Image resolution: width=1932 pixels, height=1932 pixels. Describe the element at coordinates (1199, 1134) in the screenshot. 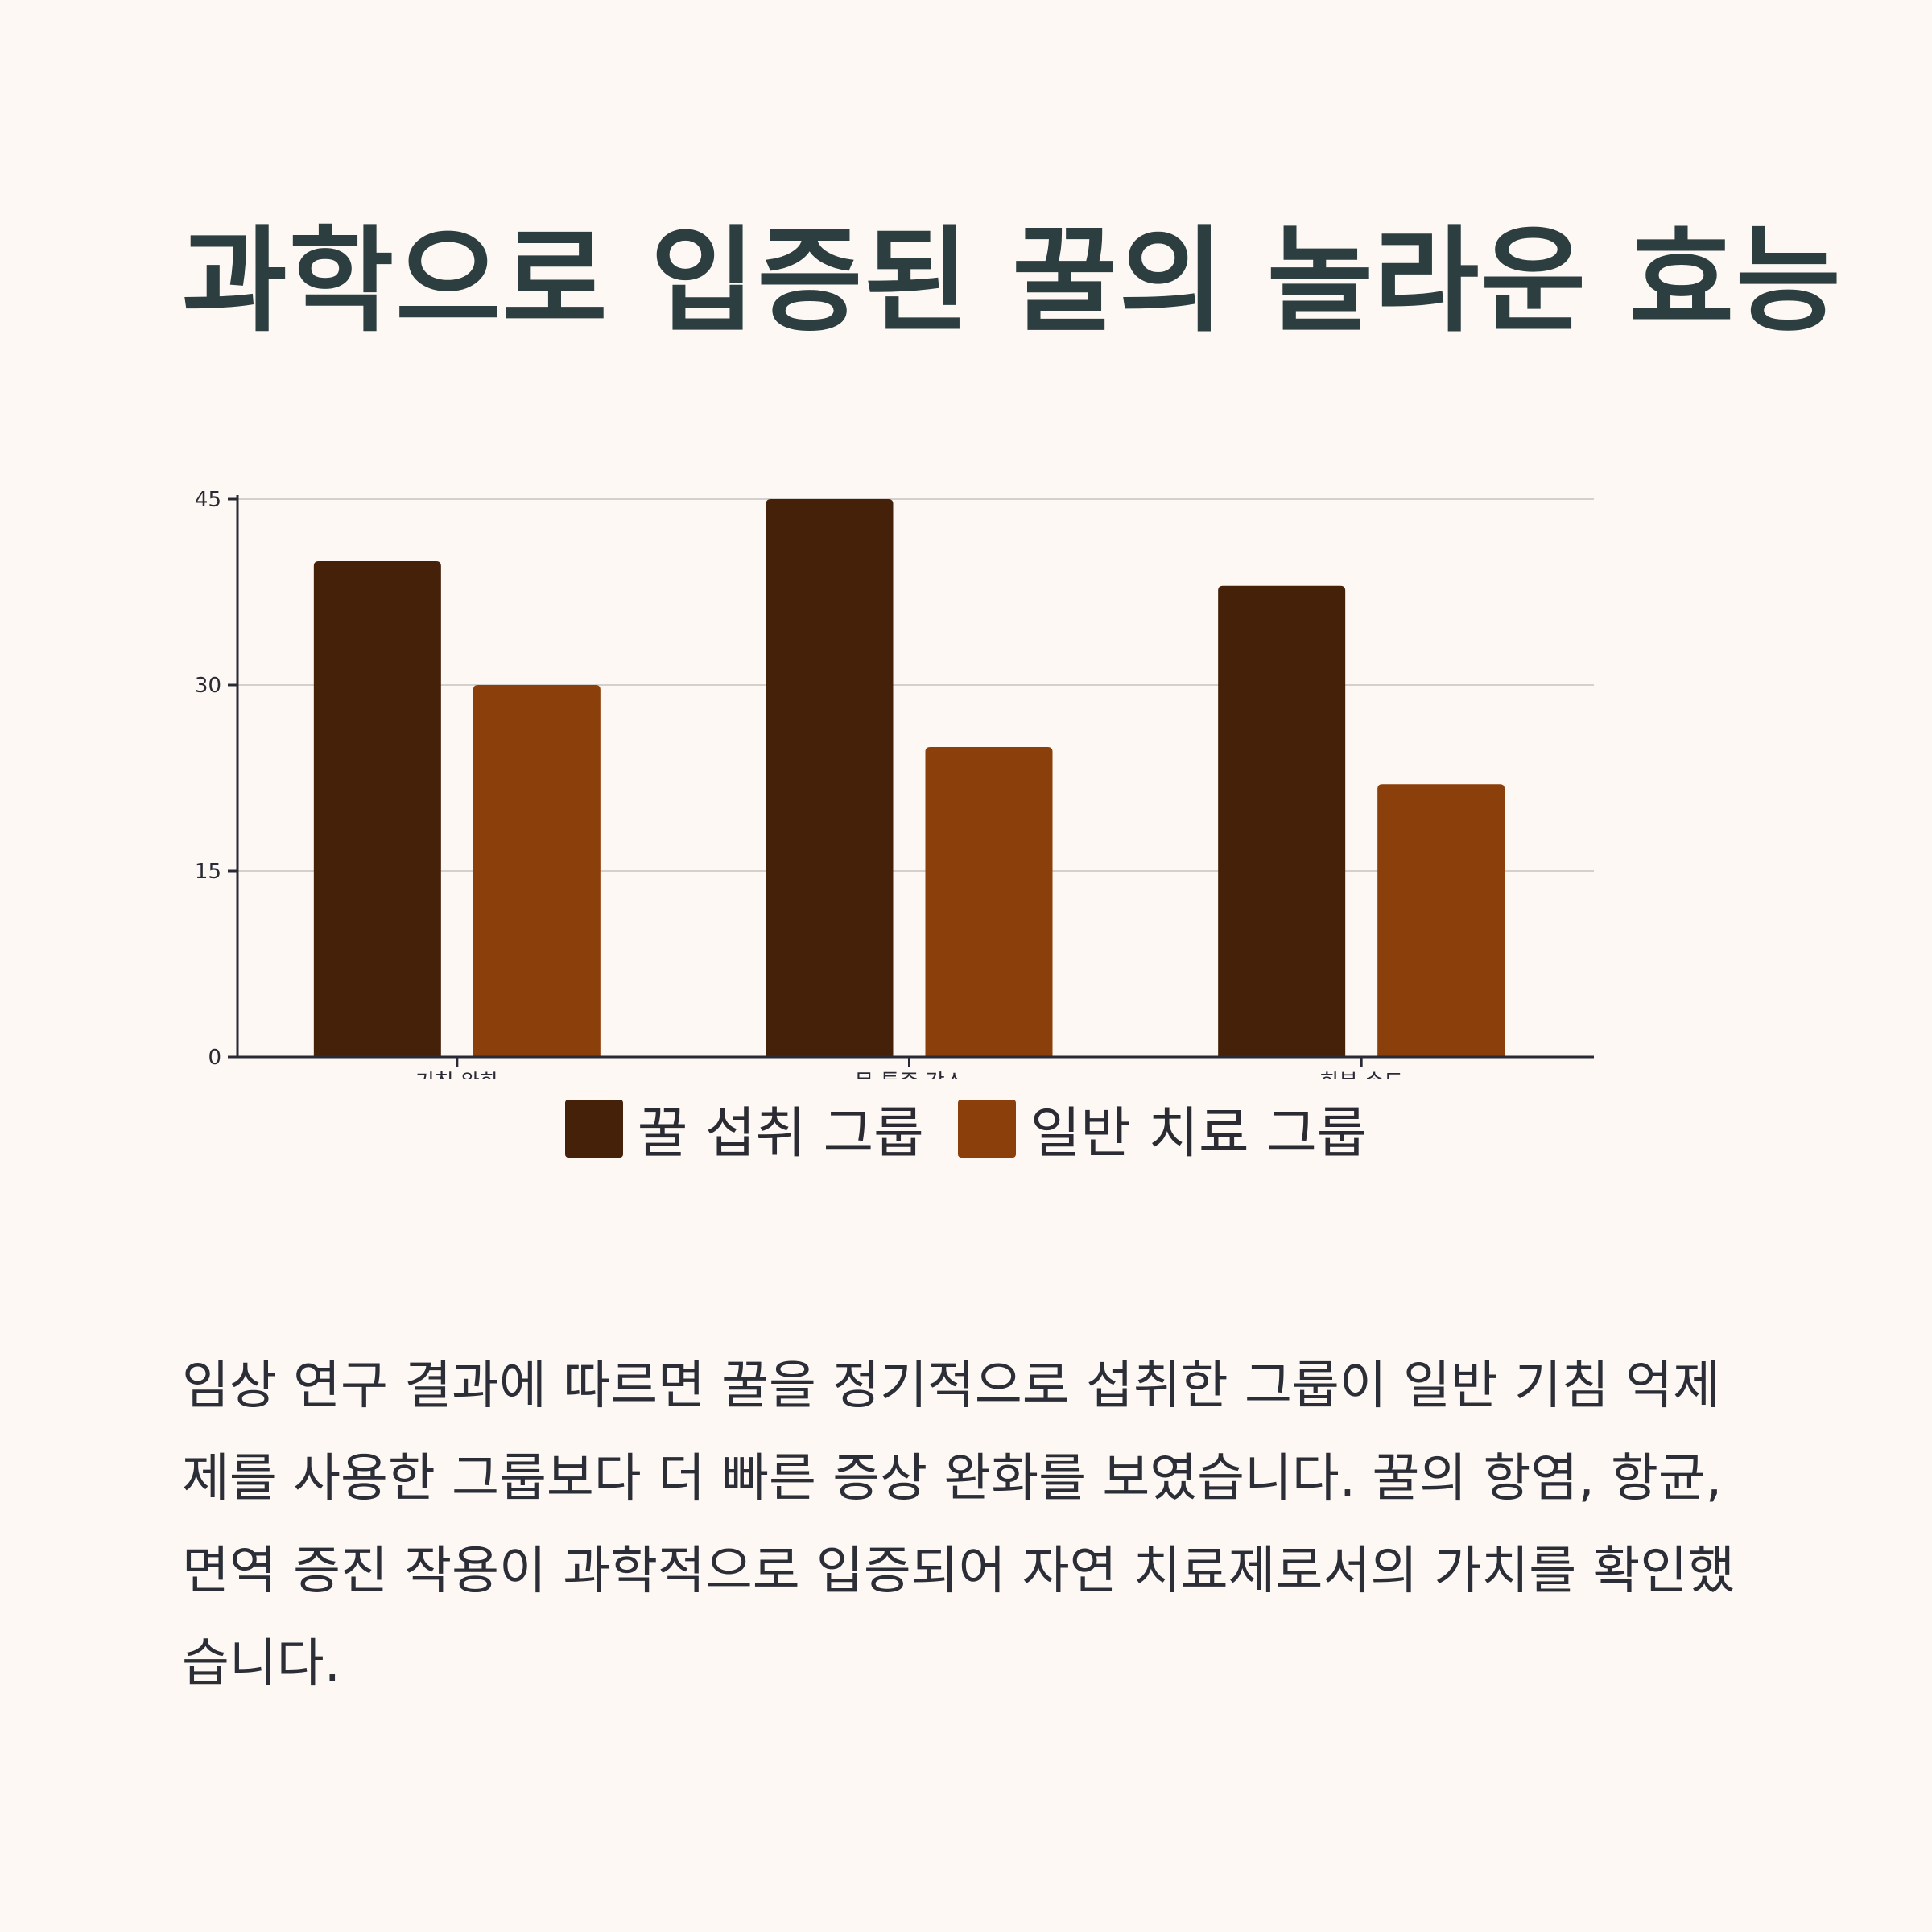

I see `legend-label-standard: 일반 치료 그룹` at that location.